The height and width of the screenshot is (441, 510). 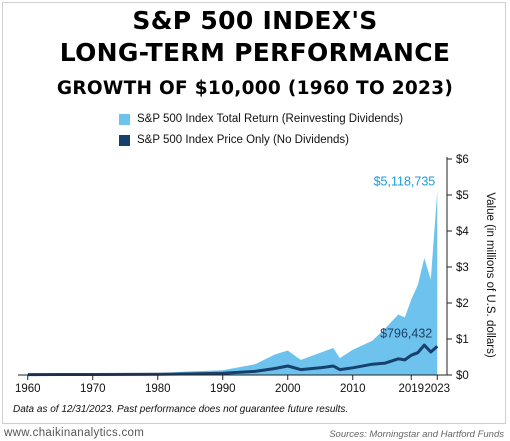 I want to click on x-tick-label: 2000, so click(x=288, y=389).